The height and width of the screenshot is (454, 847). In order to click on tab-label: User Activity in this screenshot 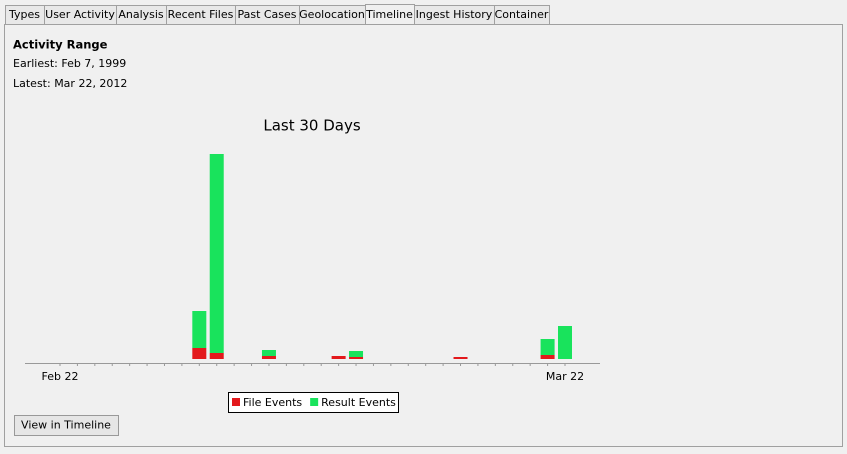, I will do `click(80, 14)`.